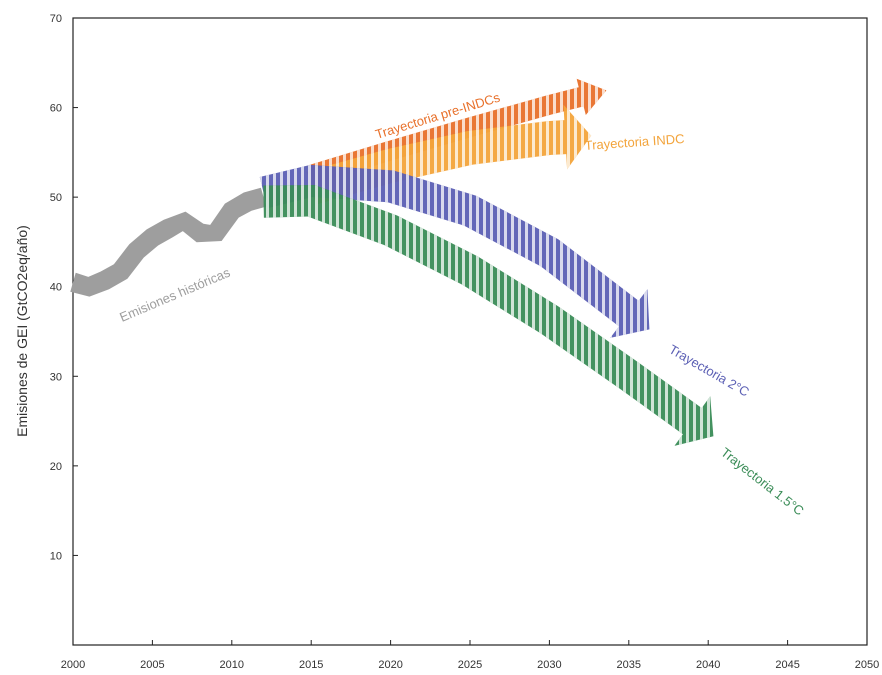  What do you see at coordinates (629, 665) in the screenshot?
I see `x-tick-label: 2035` at bounding box center [629, 665].